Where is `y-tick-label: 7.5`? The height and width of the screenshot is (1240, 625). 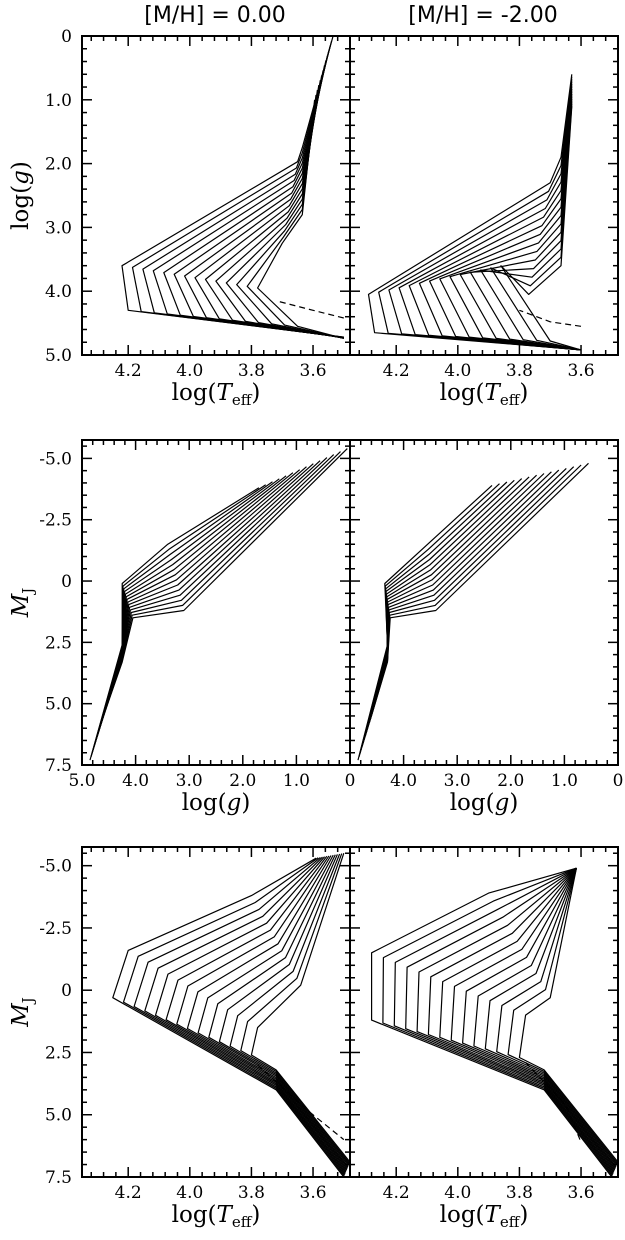
y-tick-label: 7.5 is located at coordinates (58, 1178).